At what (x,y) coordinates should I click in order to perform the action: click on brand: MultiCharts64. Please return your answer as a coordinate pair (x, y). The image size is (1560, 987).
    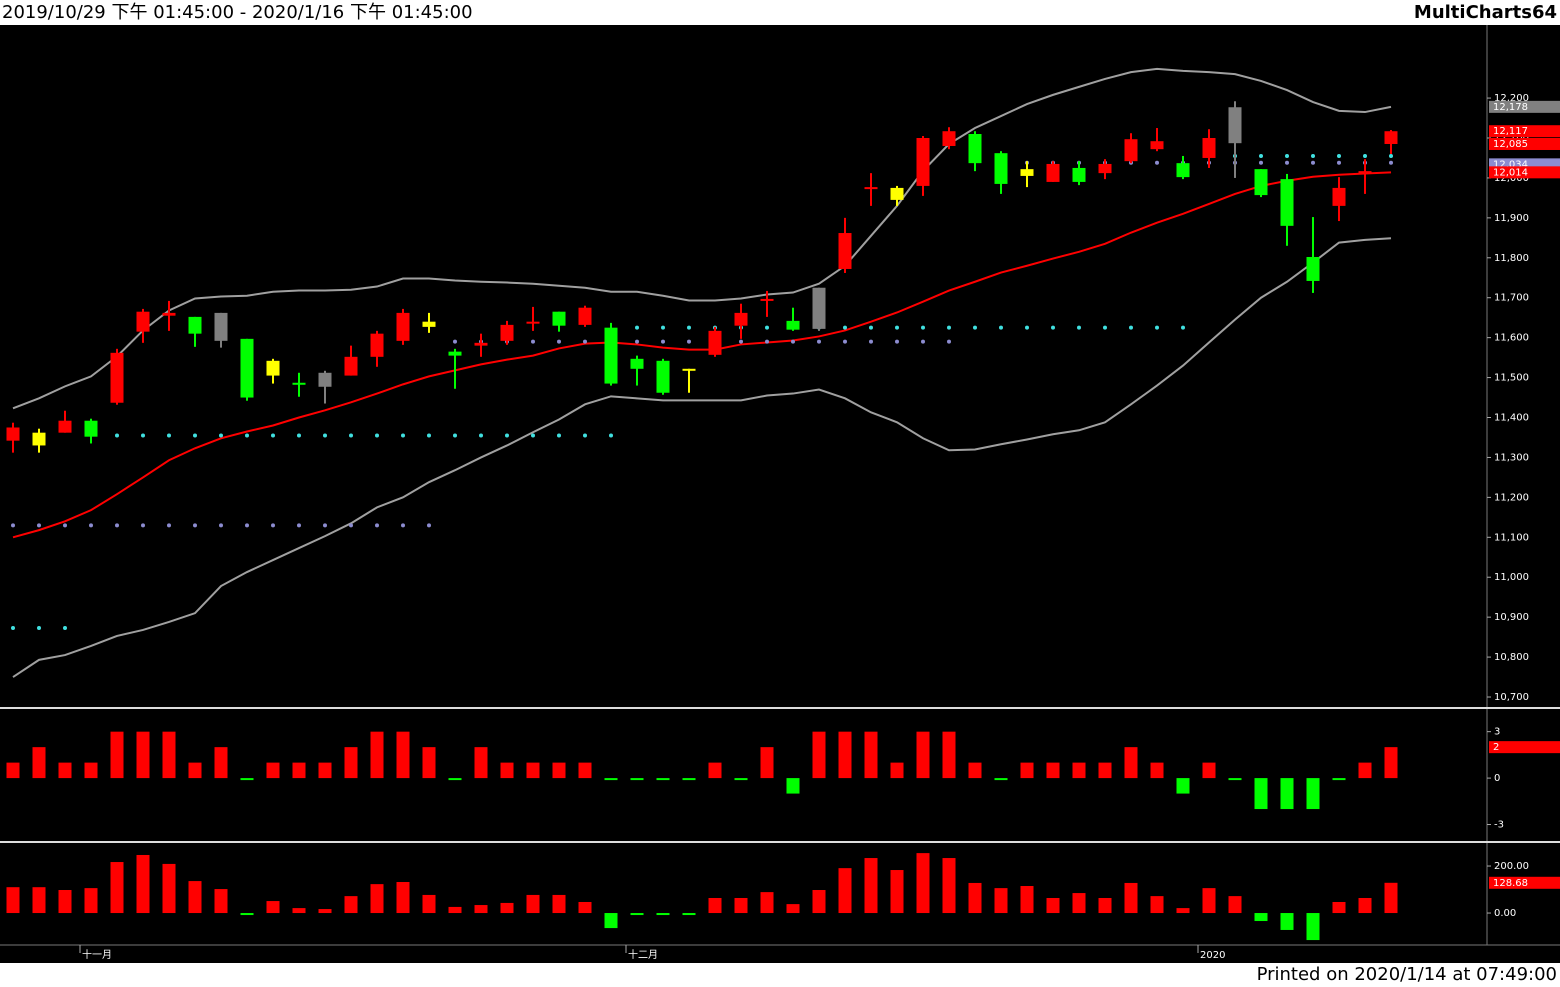
    Looking at the image, I should click on (1485, 12).